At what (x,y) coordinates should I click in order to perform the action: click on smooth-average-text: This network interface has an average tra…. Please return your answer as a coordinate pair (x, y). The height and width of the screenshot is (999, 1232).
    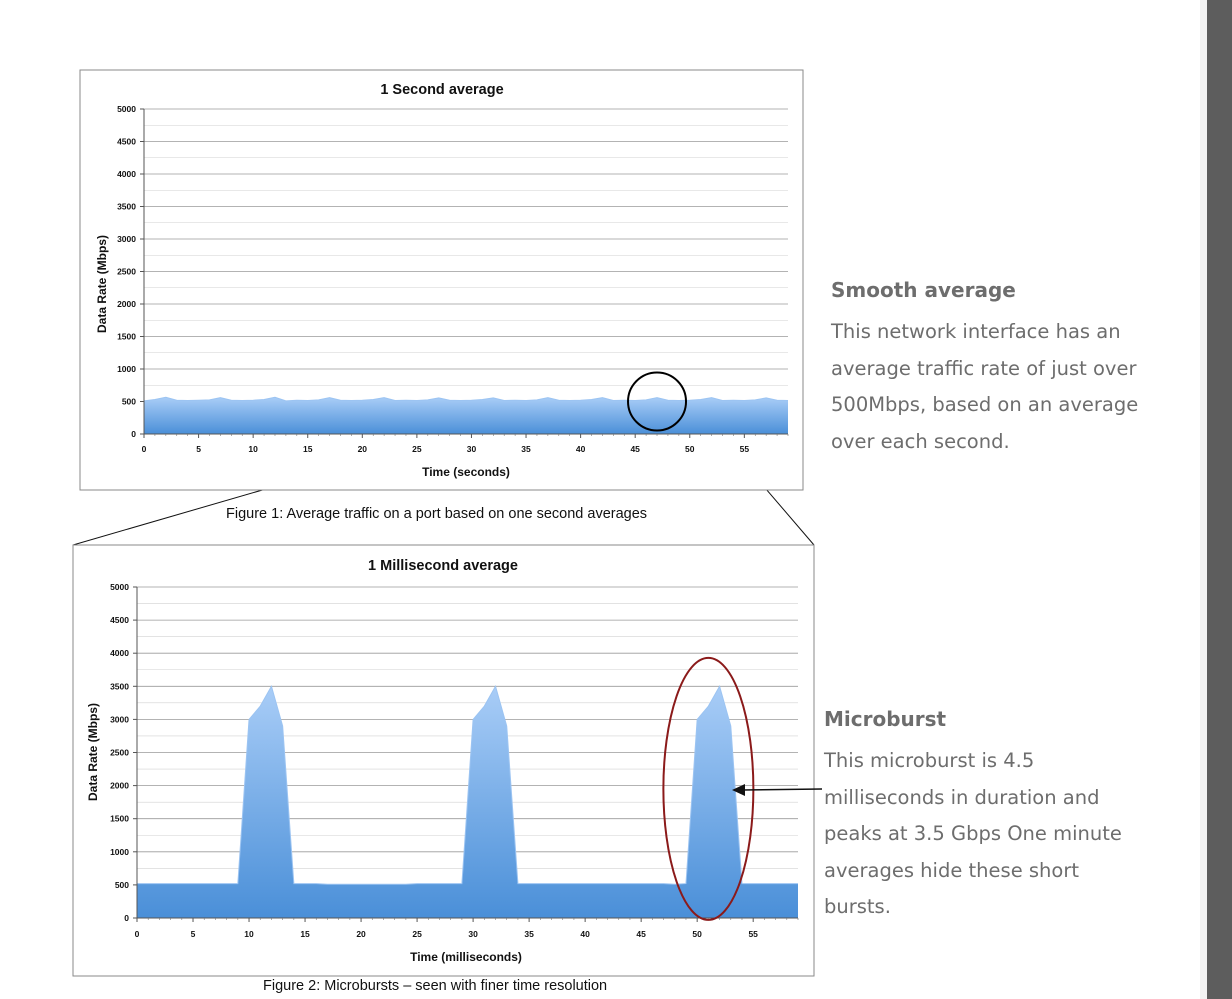
    Looking at the image, I should click on (984, 387).